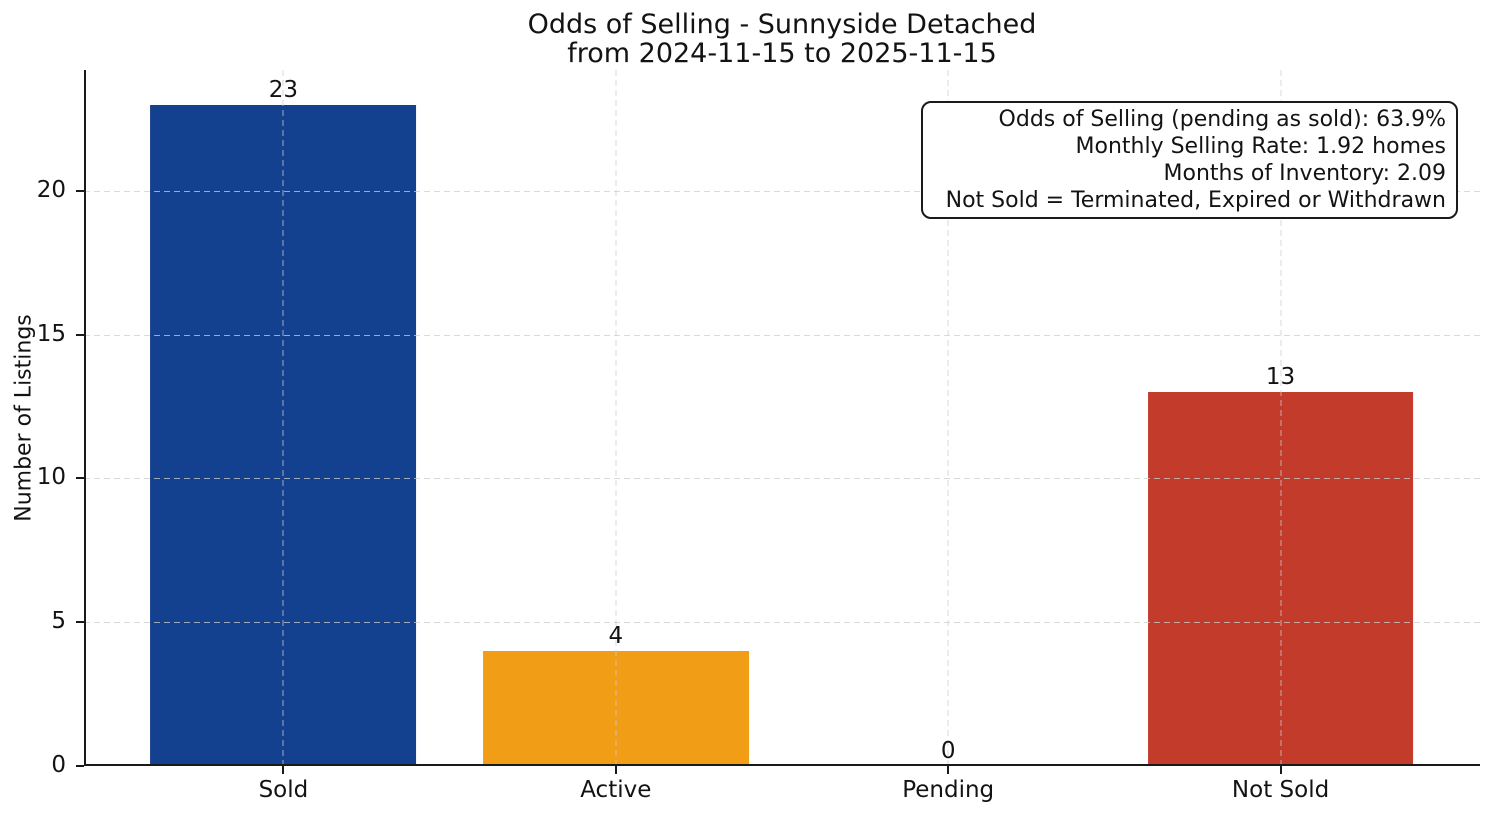  Describe the element at coordinates (1280, 790) in the screenshot. I see `x-tick-label-not-sold: Not Sold` at that location.